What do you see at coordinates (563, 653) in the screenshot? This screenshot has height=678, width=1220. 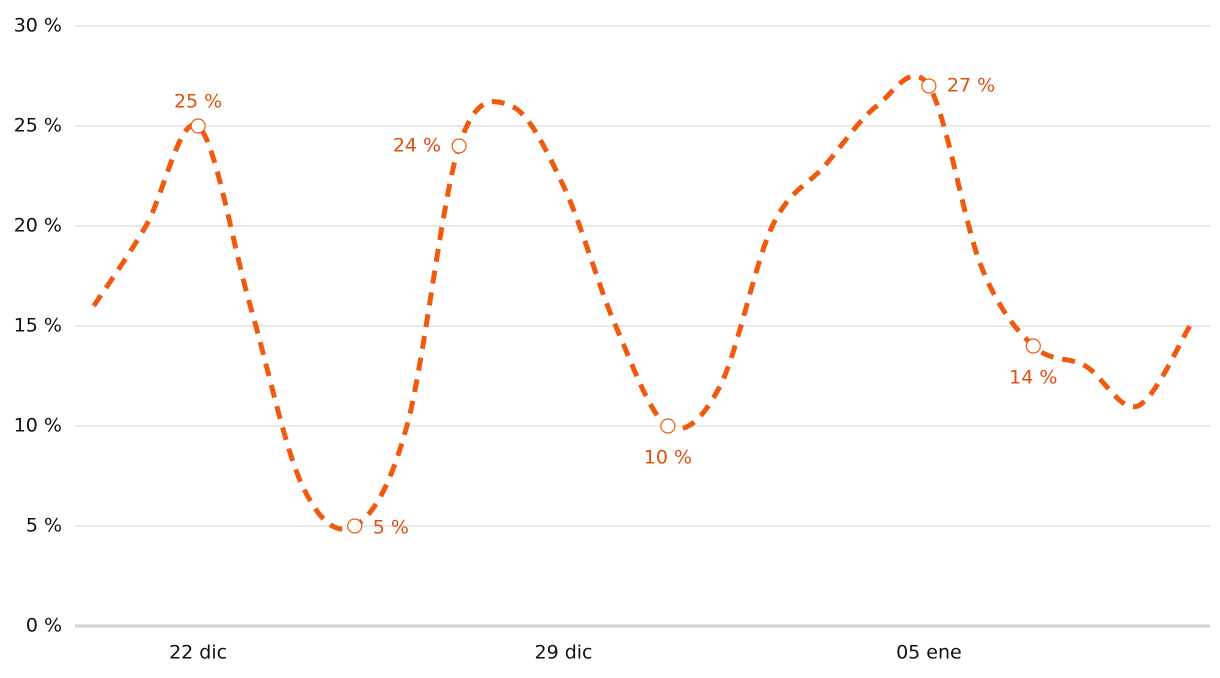 I see `x-tick-label: 29 dic` at bounding box center [563, 653].